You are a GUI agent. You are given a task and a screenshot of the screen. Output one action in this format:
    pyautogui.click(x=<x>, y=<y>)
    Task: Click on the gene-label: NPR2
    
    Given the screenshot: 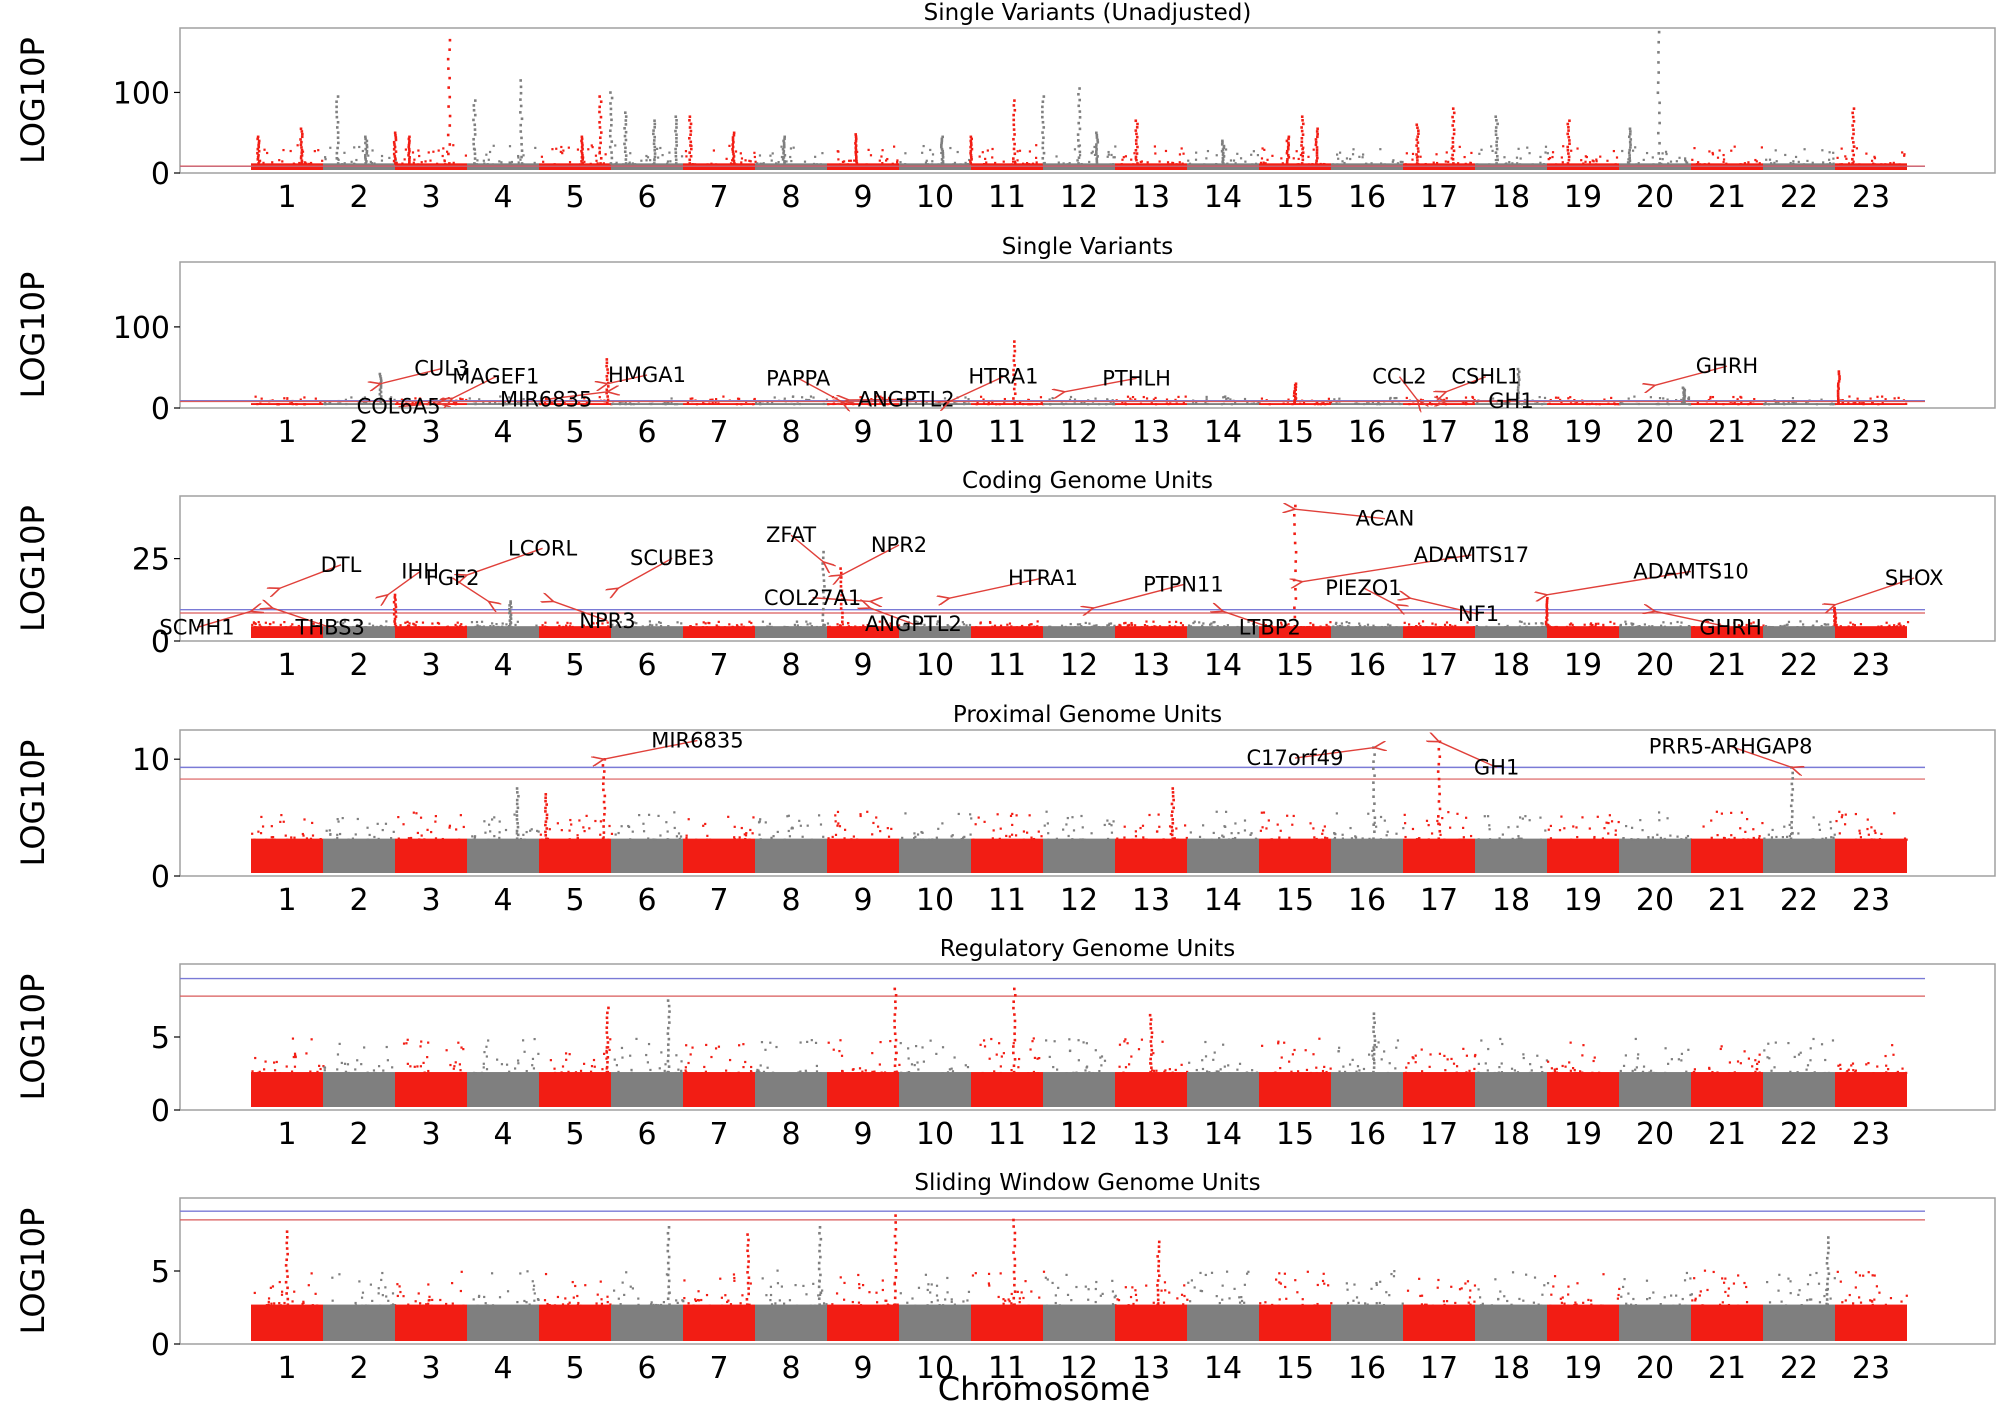 What is the action you would take?
    pyautogui.click(x=899, y=545)
    